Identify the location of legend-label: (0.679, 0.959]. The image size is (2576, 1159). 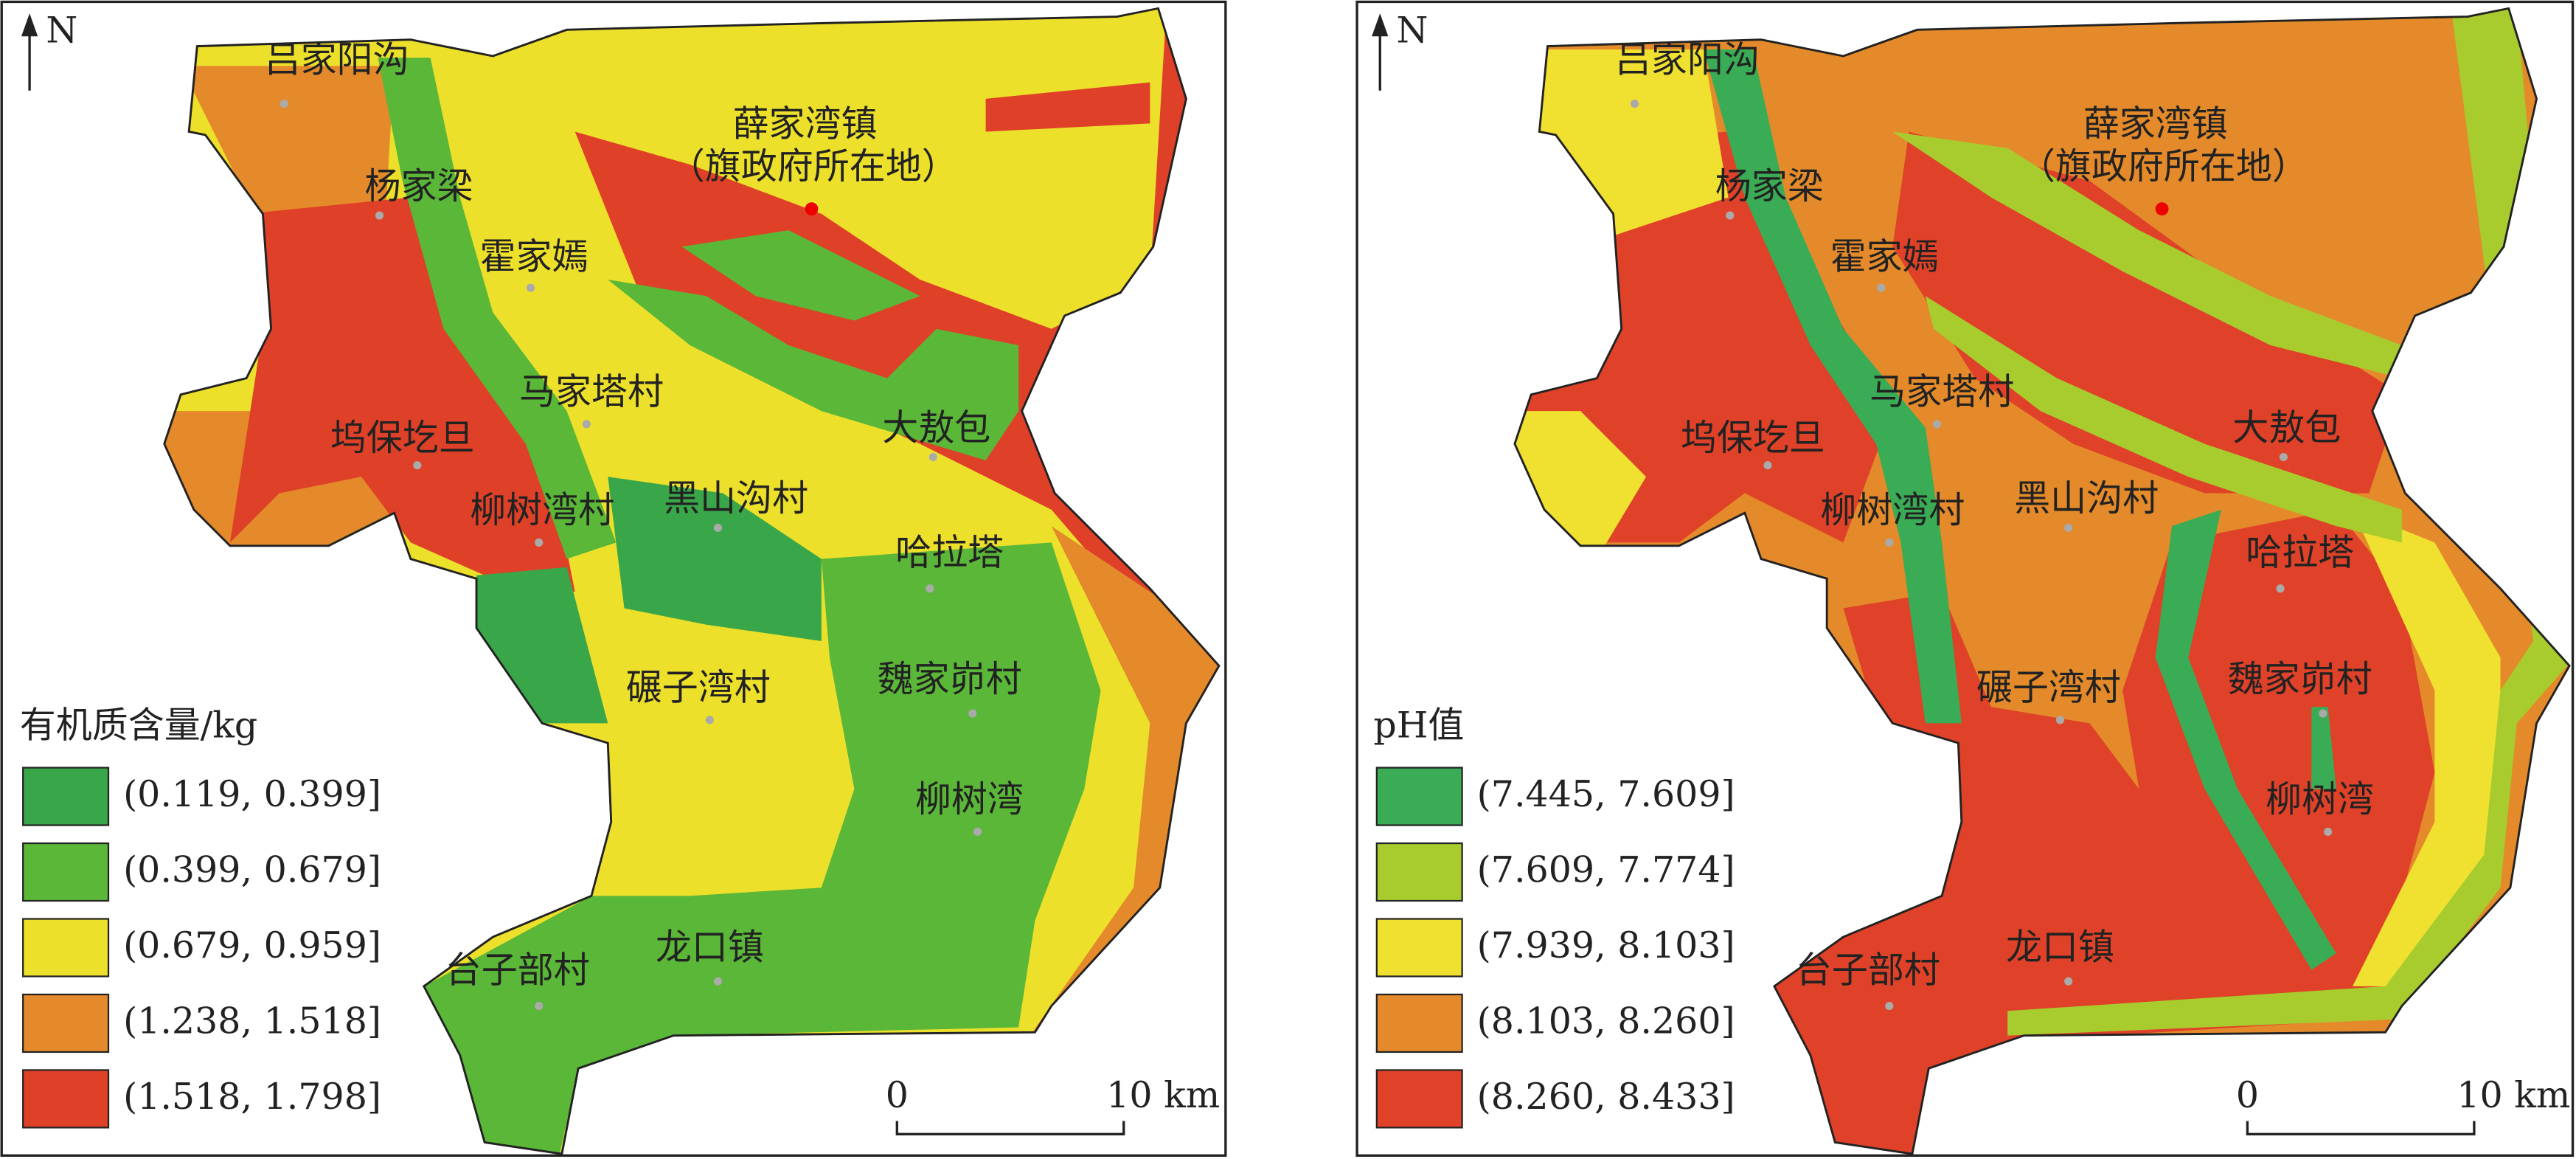
(252, 945).